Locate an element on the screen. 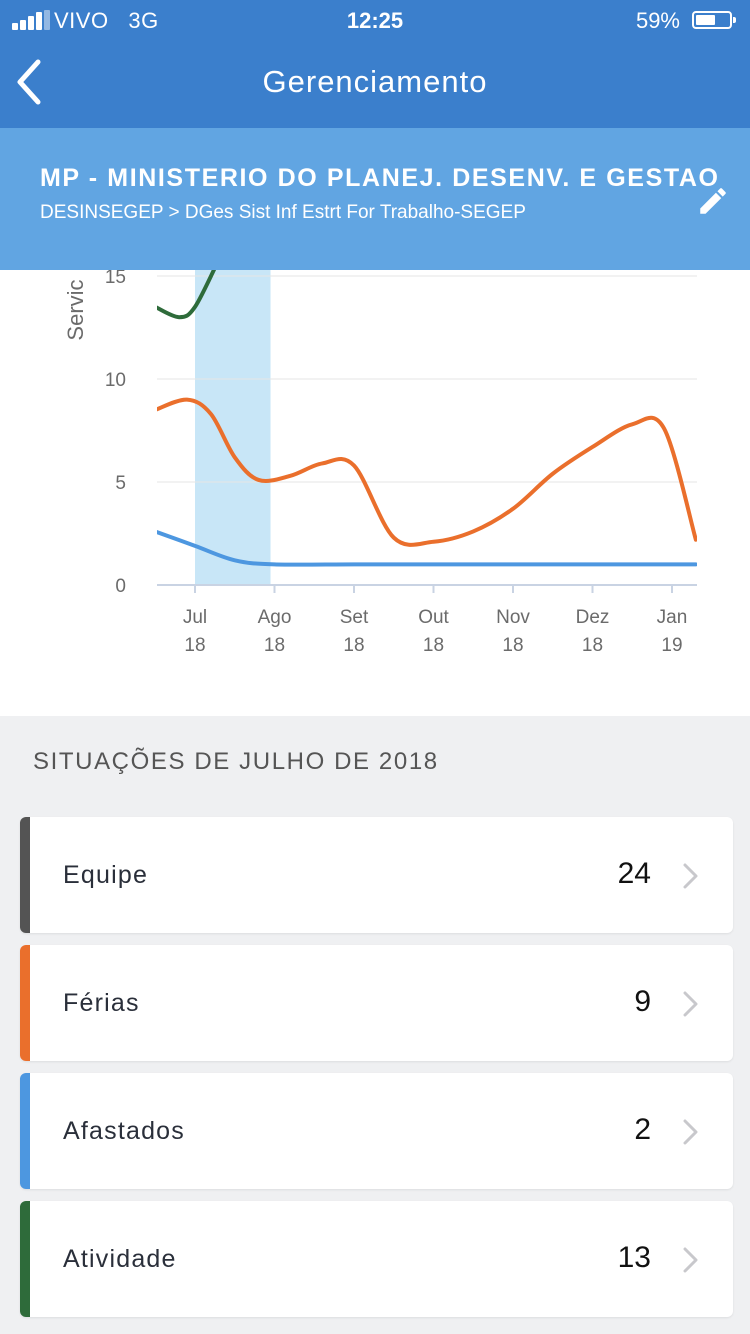  x-tick-month: Set is located at coordinates (354, 617).